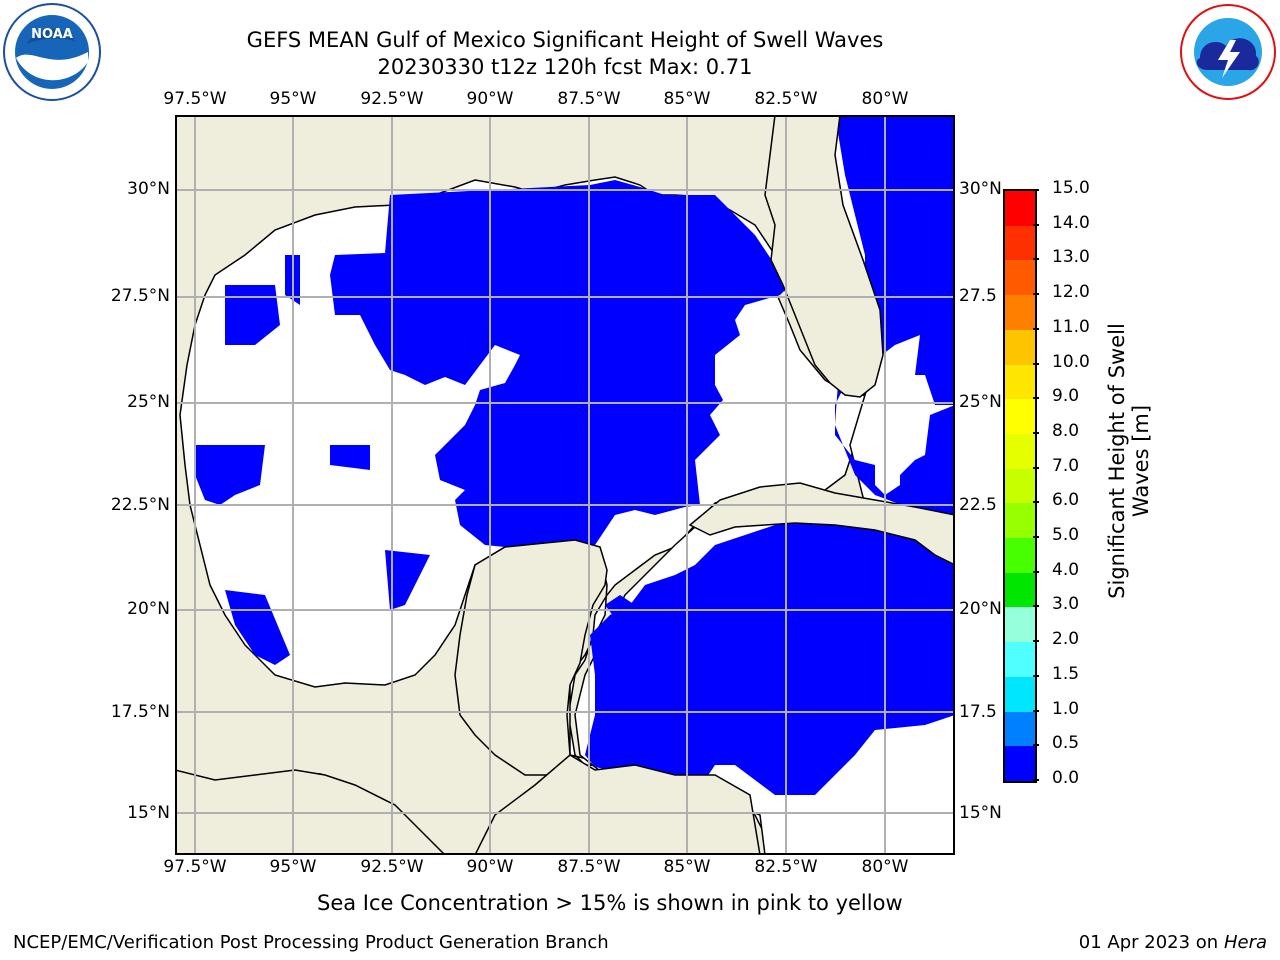  I want to click on colorbar-label: 10.0, so click(1071, 361).